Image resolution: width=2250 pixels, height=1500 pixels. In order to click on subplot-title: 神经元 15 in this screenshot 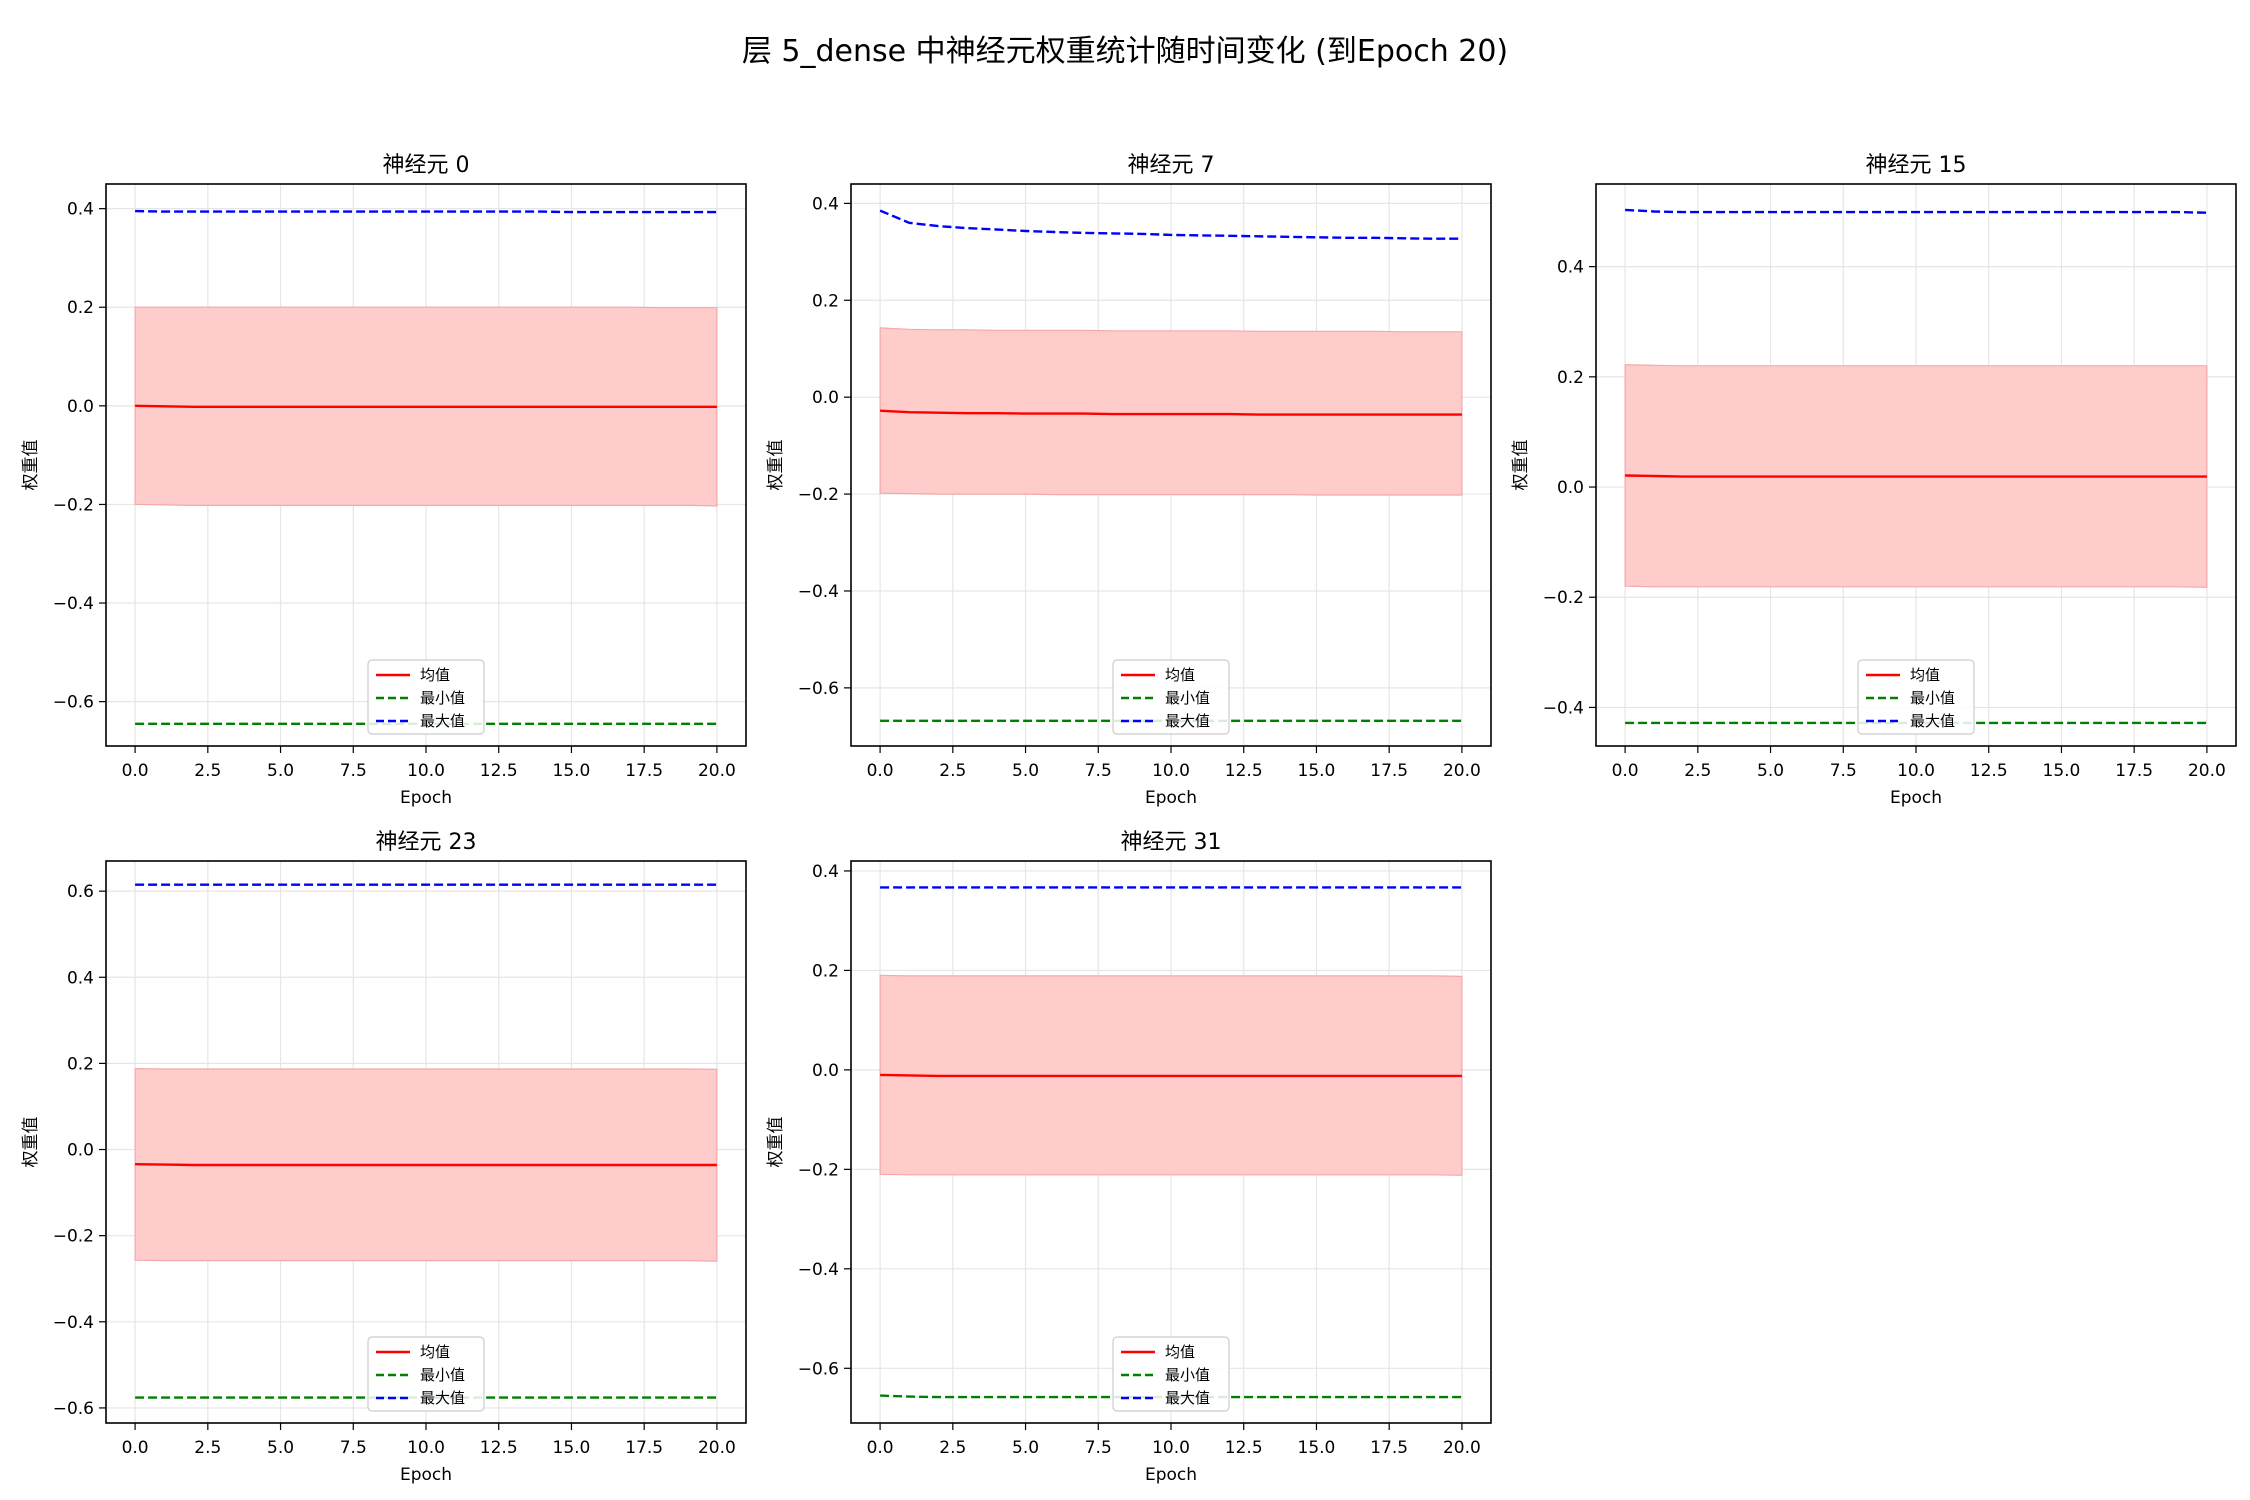, I will do `click(1916, 165)`.